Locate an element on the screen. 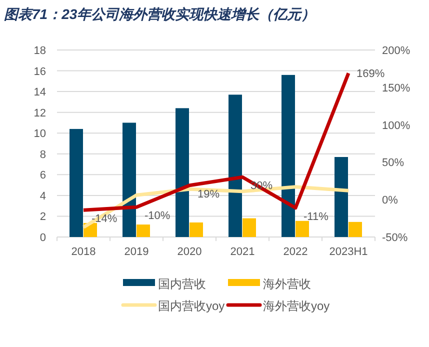  legend-label: 国内营收 is located at coordinates (182, 284).